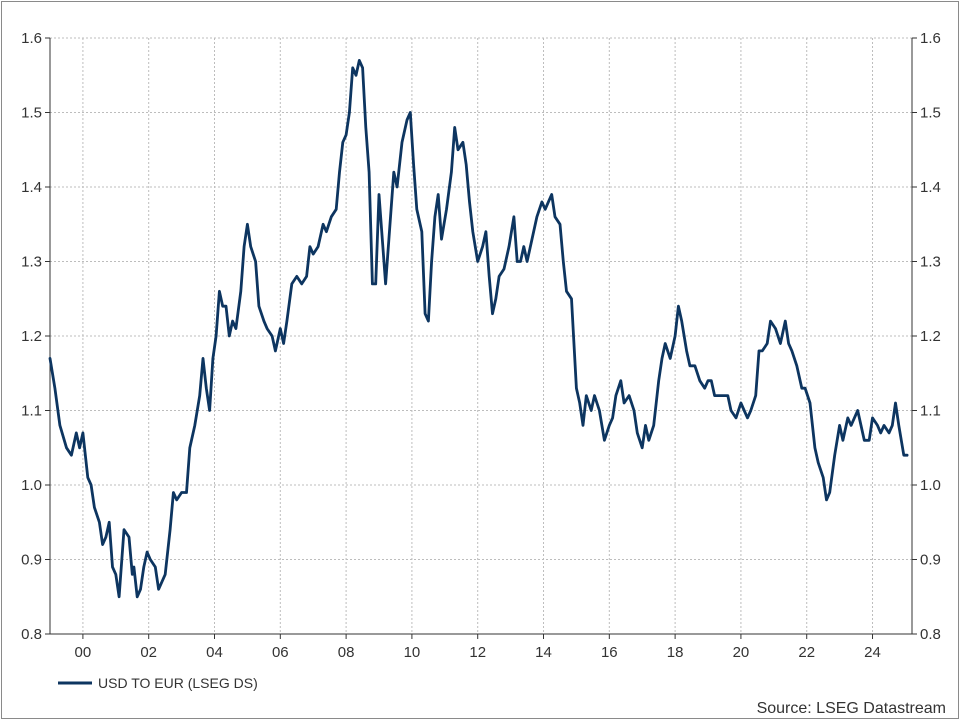 This screenshot has width=960, height=720. Describe the element at coordinates (741, 652) in the screenshot. I see `x-tick-label: 20` at that location.